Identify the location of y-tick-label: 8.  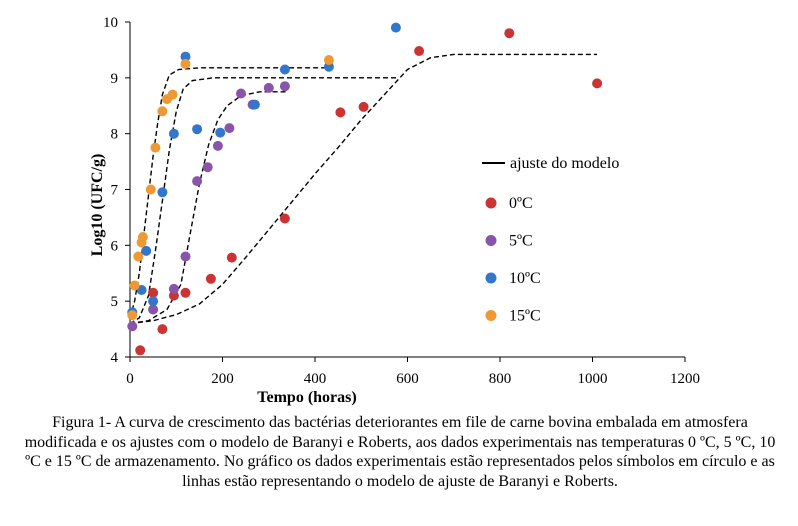
(115, 135).